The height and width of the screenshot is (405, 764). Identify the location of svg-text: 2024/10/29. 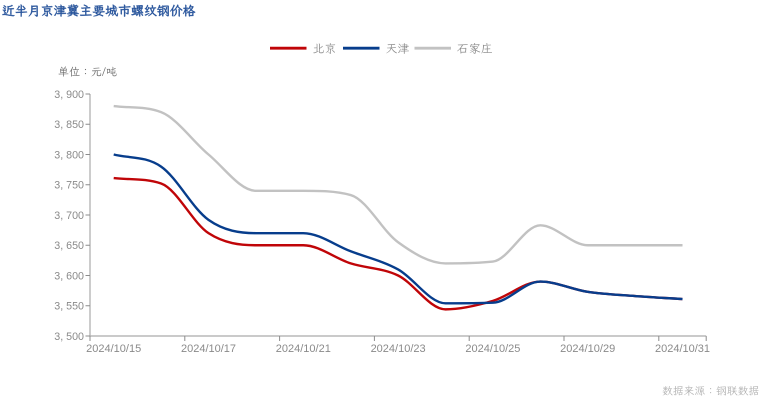
(587, 349).